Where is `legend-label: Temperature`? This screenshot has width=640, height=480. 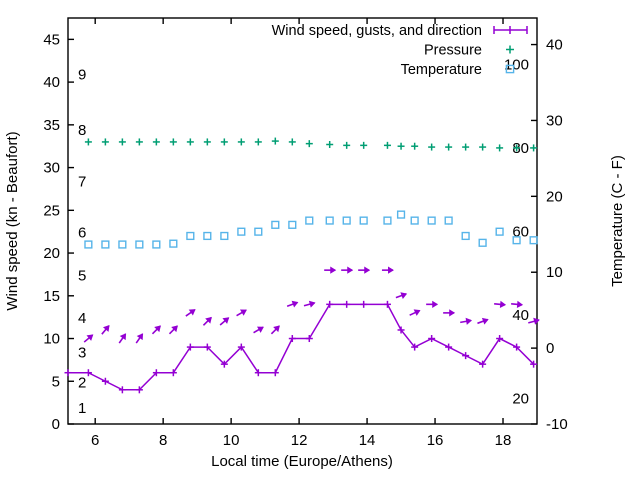 legend-label: Temperature is located at coordinates (441, 70).